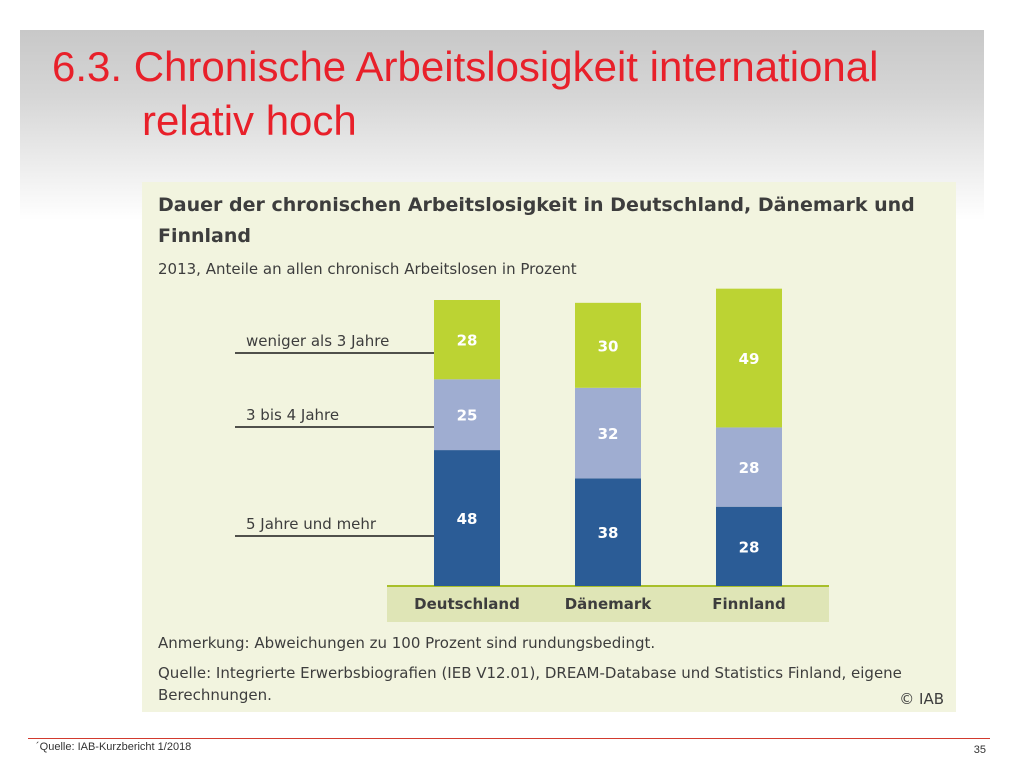 This screenshot has width=1024, height=768. What do you see at coordinates (292, 415) in the screenshot?
I see `legend-label: 3 bis 4 Jahre` at bounding box center [292, 415].